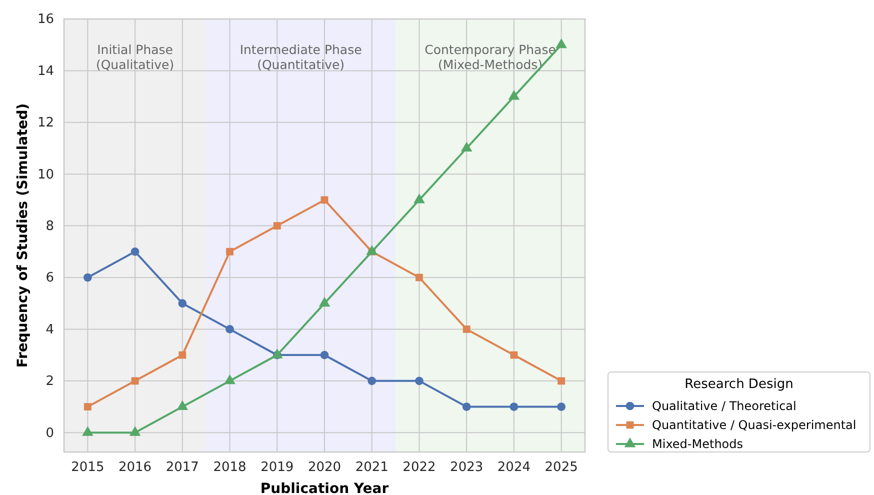 The width and height of the screenshot is (874, 495). Describe the element at coordinates (23, 235) in the screenshot. I see `y-axis-title: Frequency of Studies (Simulated)` at that location.